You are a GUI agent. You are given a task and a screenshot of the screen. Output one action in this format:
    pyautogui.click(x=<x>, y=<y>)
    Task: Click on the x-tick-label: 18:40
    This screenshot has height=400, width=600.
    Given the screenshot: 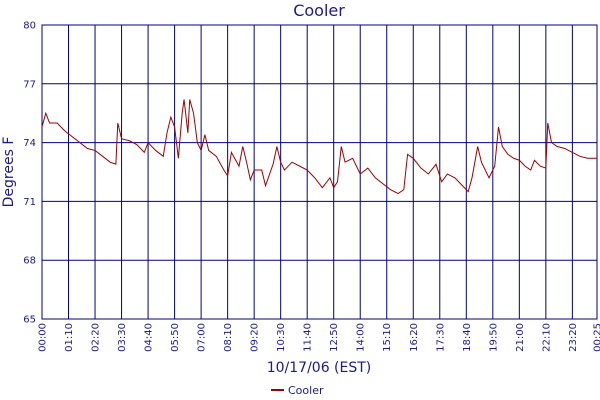 What is the action you would take?
    pyautogui.click(x=467, y=337)
    